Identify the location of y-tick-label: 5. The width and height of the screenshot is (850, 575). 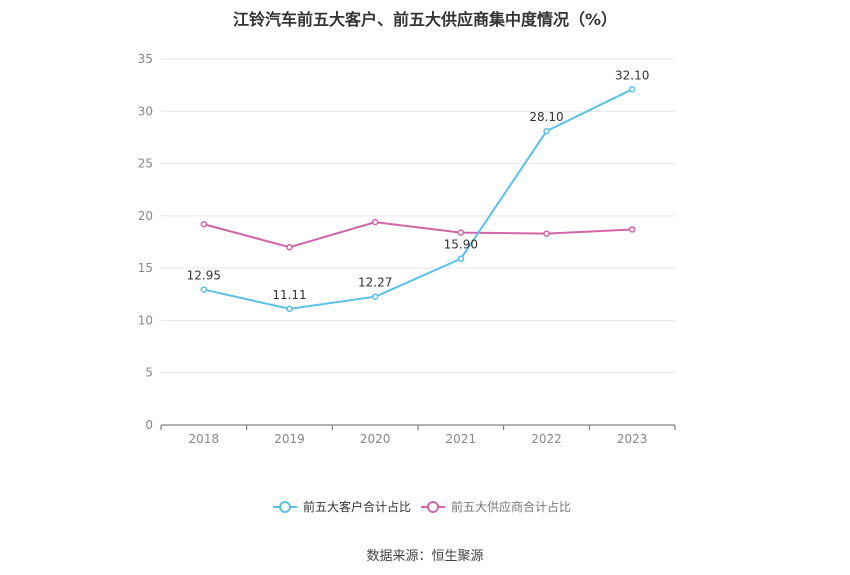
(149, 373).